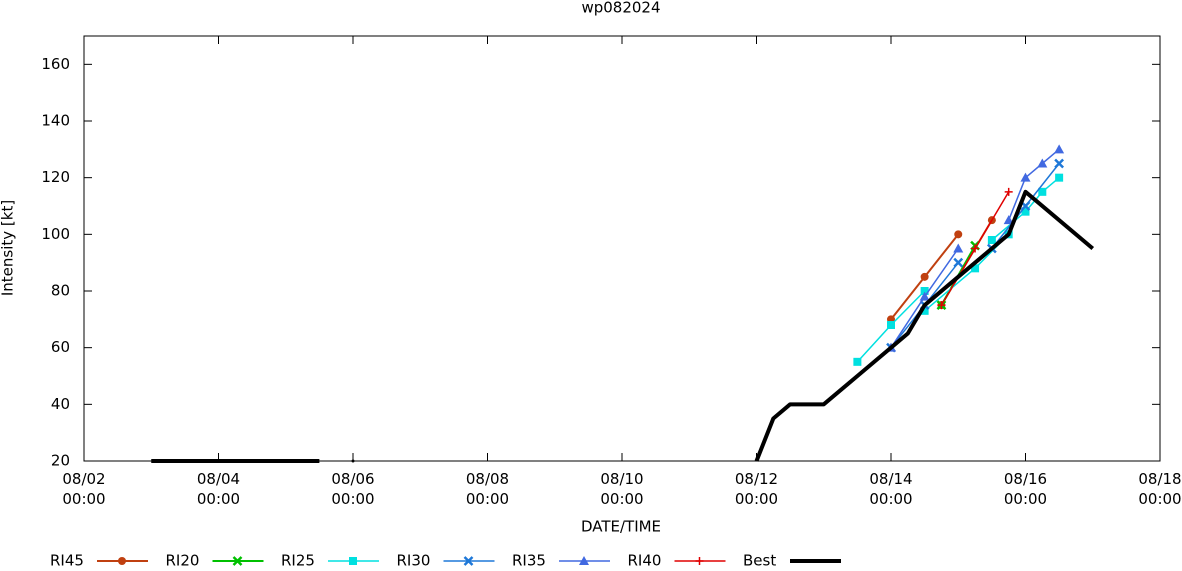 Image resolution: width=1182 pixels, height=571 pixels. Describe the element at coordinates (55, 234) in the screenshot. I see `y-tick-label: 100` at that location.